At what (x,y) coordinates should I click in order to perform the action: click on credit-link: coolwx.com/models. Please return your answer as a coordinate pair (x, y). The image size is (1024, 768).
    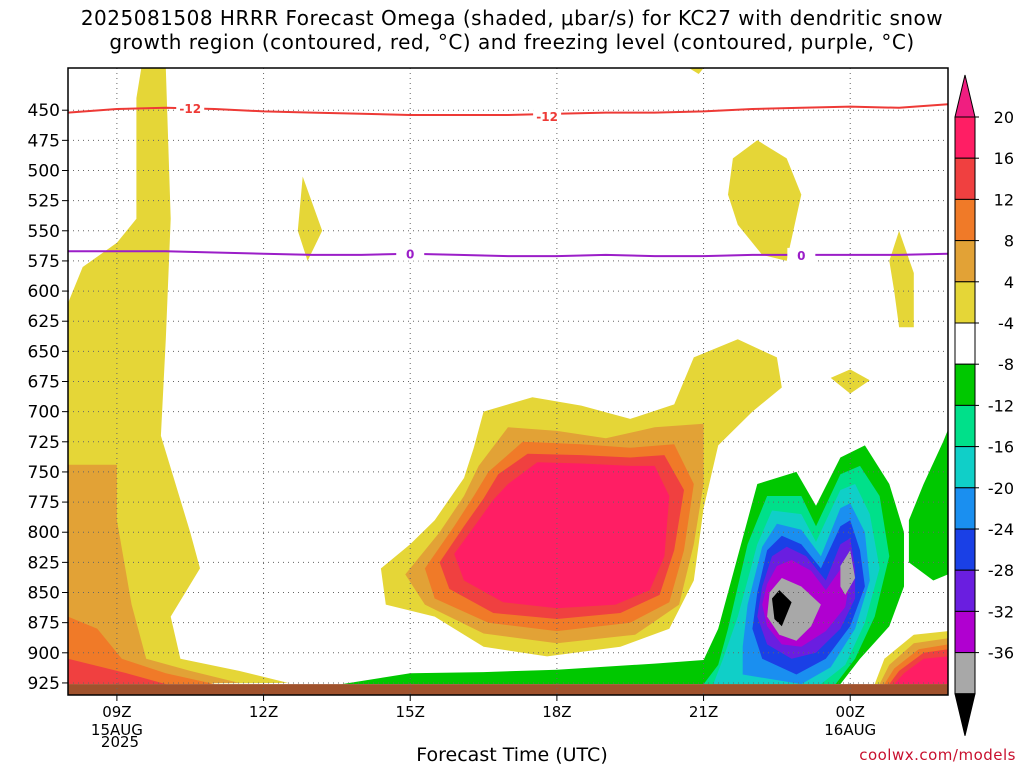
    Looking at the image, I should click on (937, 755).